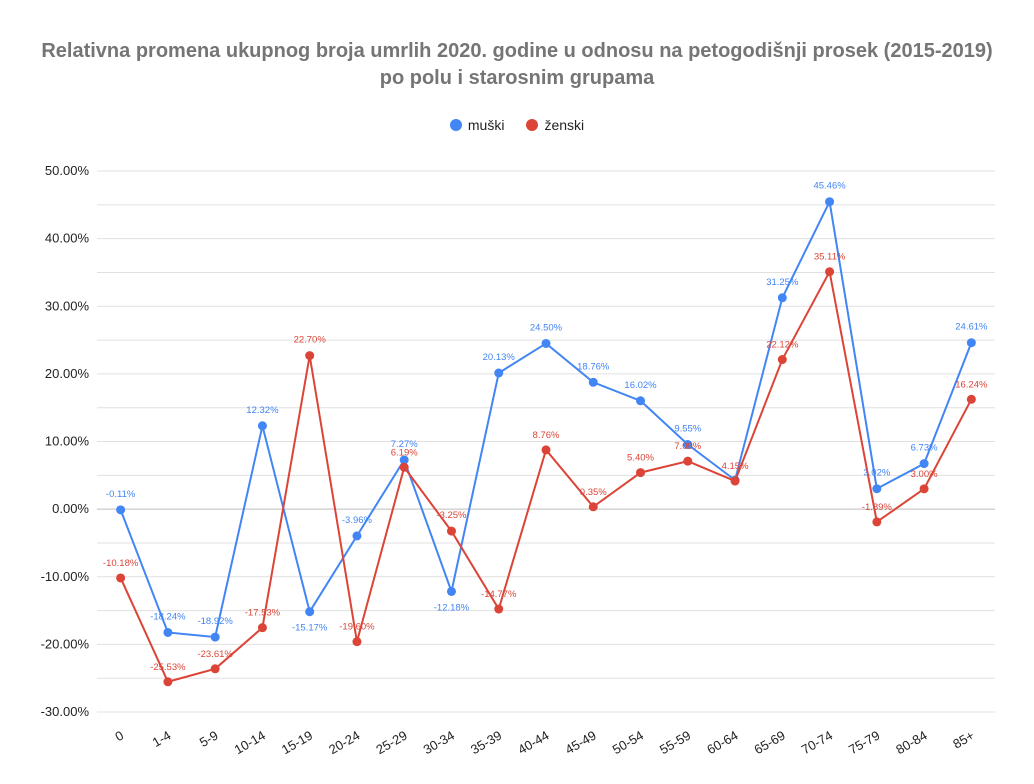 This screenshot has width=1034, height=784. Describe the element at coordinates (486, 125) in the screenshot. I see `legend-label-male: muški` at that location.